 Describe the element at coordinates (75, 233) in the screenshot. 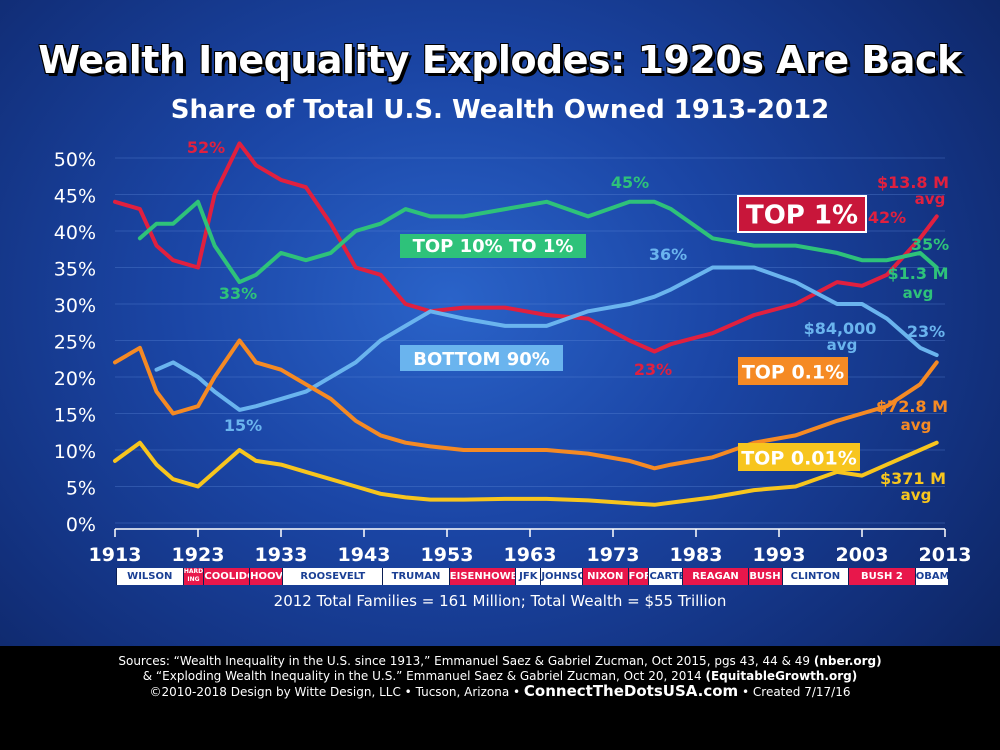

I see `y-tick-label: 40%` at that location.